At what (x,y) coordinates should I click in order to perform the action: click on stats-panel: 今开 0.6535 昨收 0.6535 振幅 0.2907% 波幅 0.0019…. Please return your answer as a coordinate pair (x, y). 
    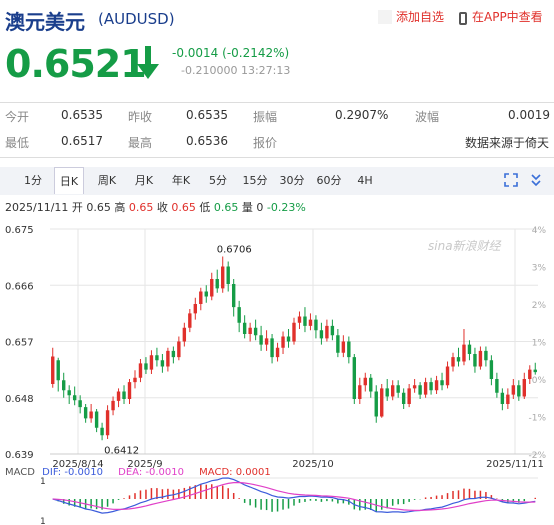
    Looking at the image, I should click on (277, 130).